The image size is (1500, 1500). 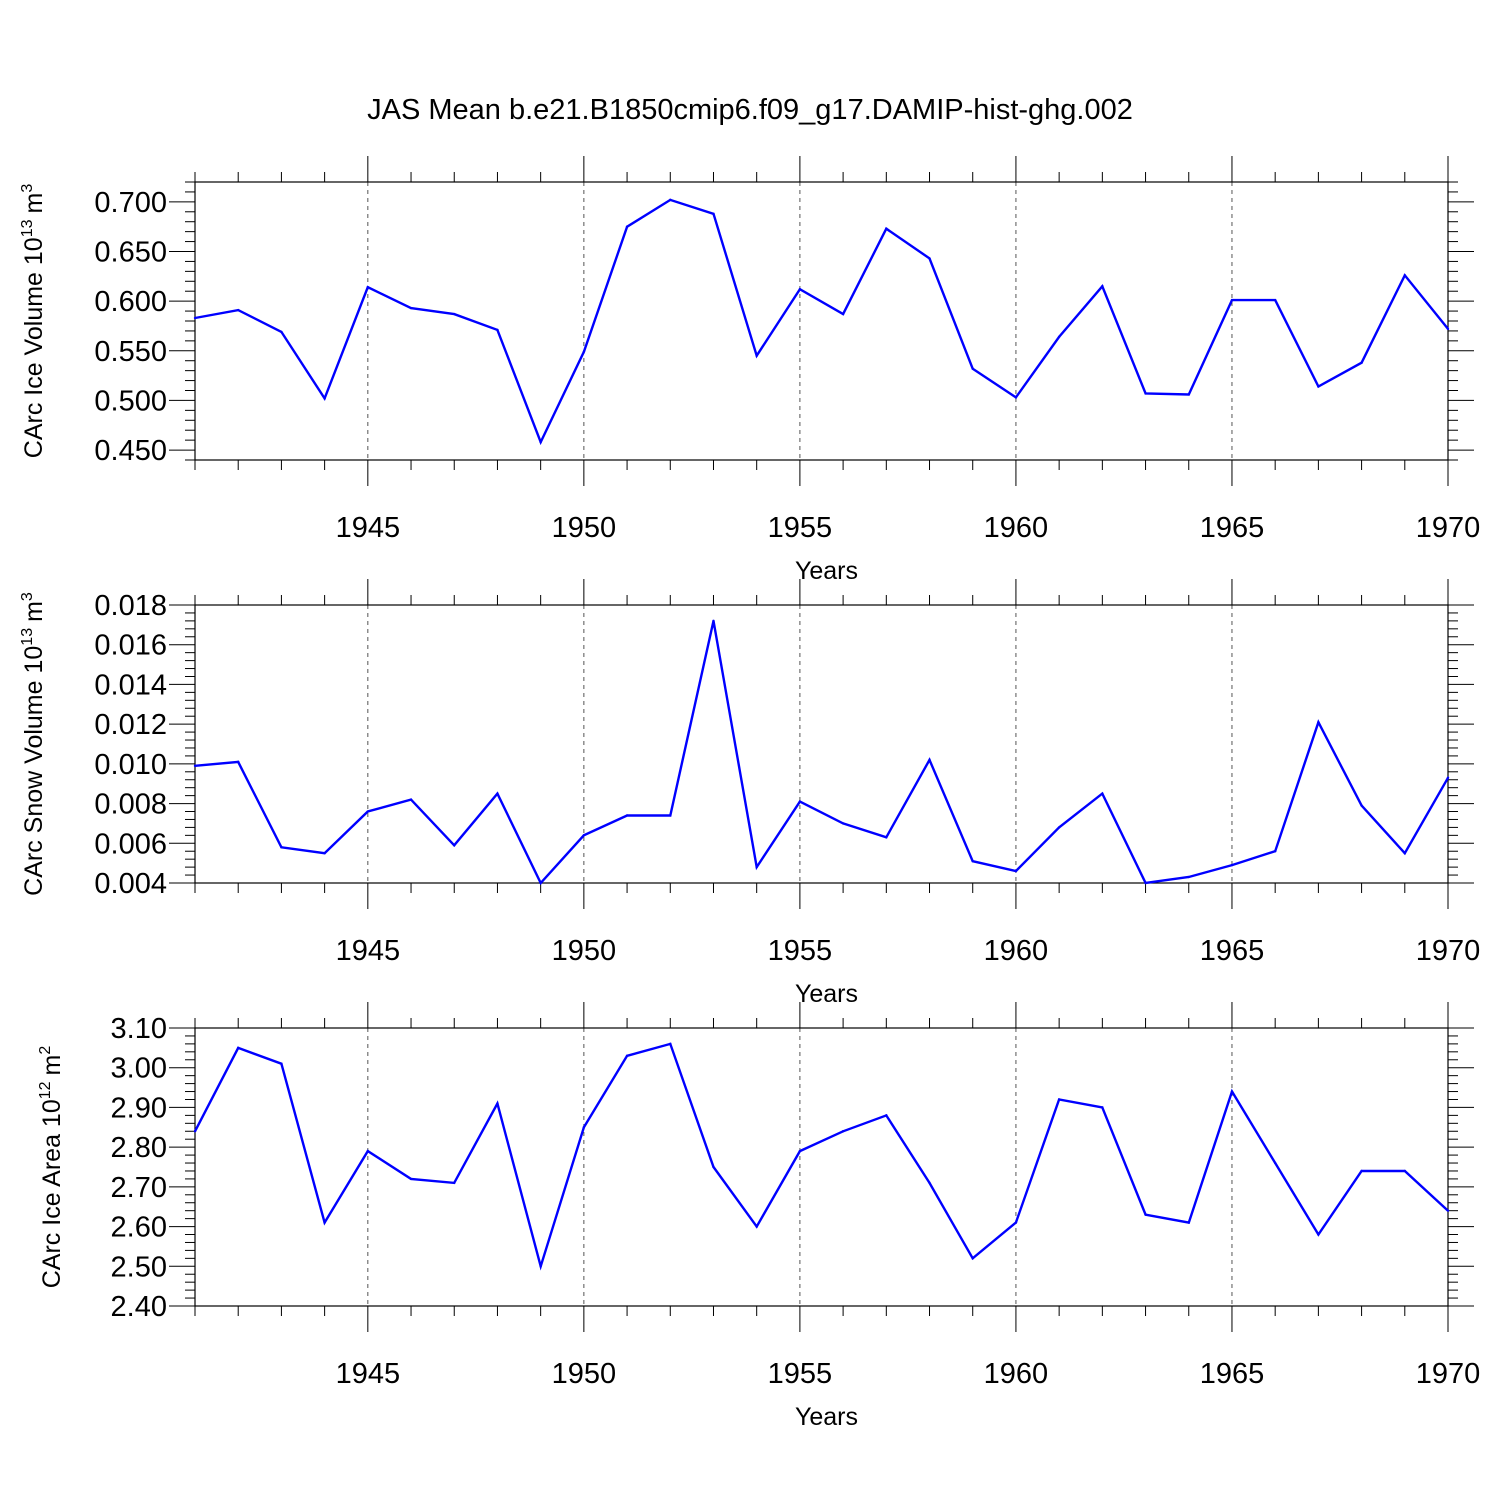 What do you see at coordinates (34, 771) in the screenshot?
I see `y-axis-title-main: CArc Snow Volume 10` at bounding box center [34, 771].